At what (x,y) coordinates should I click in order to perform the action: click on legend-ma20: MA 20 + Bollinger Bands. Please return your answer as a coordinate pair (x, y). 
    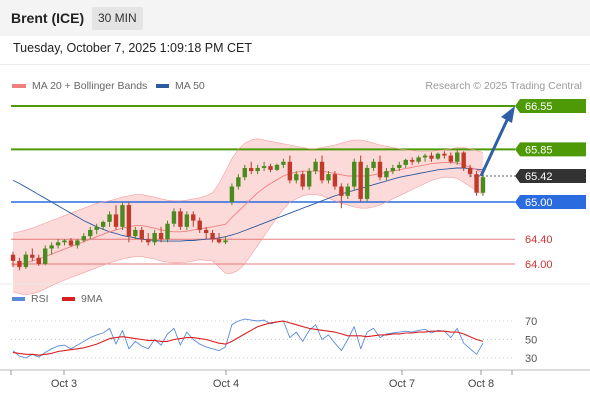
    Looking at the image, I should click on (79, 86).